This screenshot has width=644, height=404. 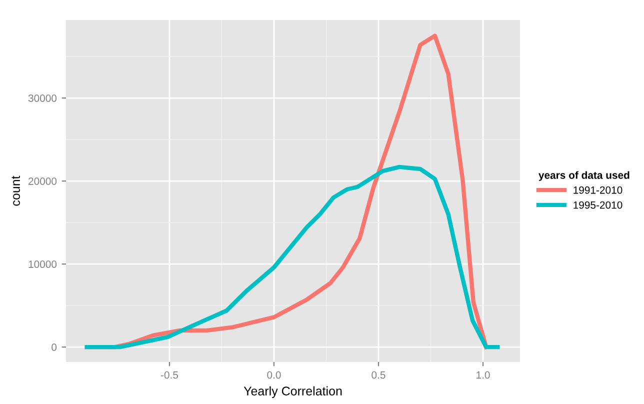 I want to click on x-tick-label: 0.0, so click(x=274, y=375).